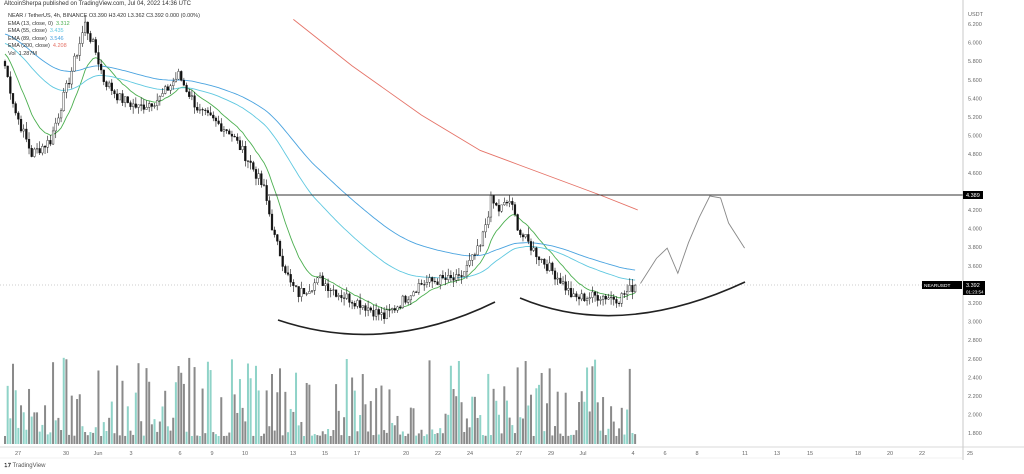  Describe the element at coordinates (975, 304) in the screenshot. I see `price-tick: 3.200` at that location.